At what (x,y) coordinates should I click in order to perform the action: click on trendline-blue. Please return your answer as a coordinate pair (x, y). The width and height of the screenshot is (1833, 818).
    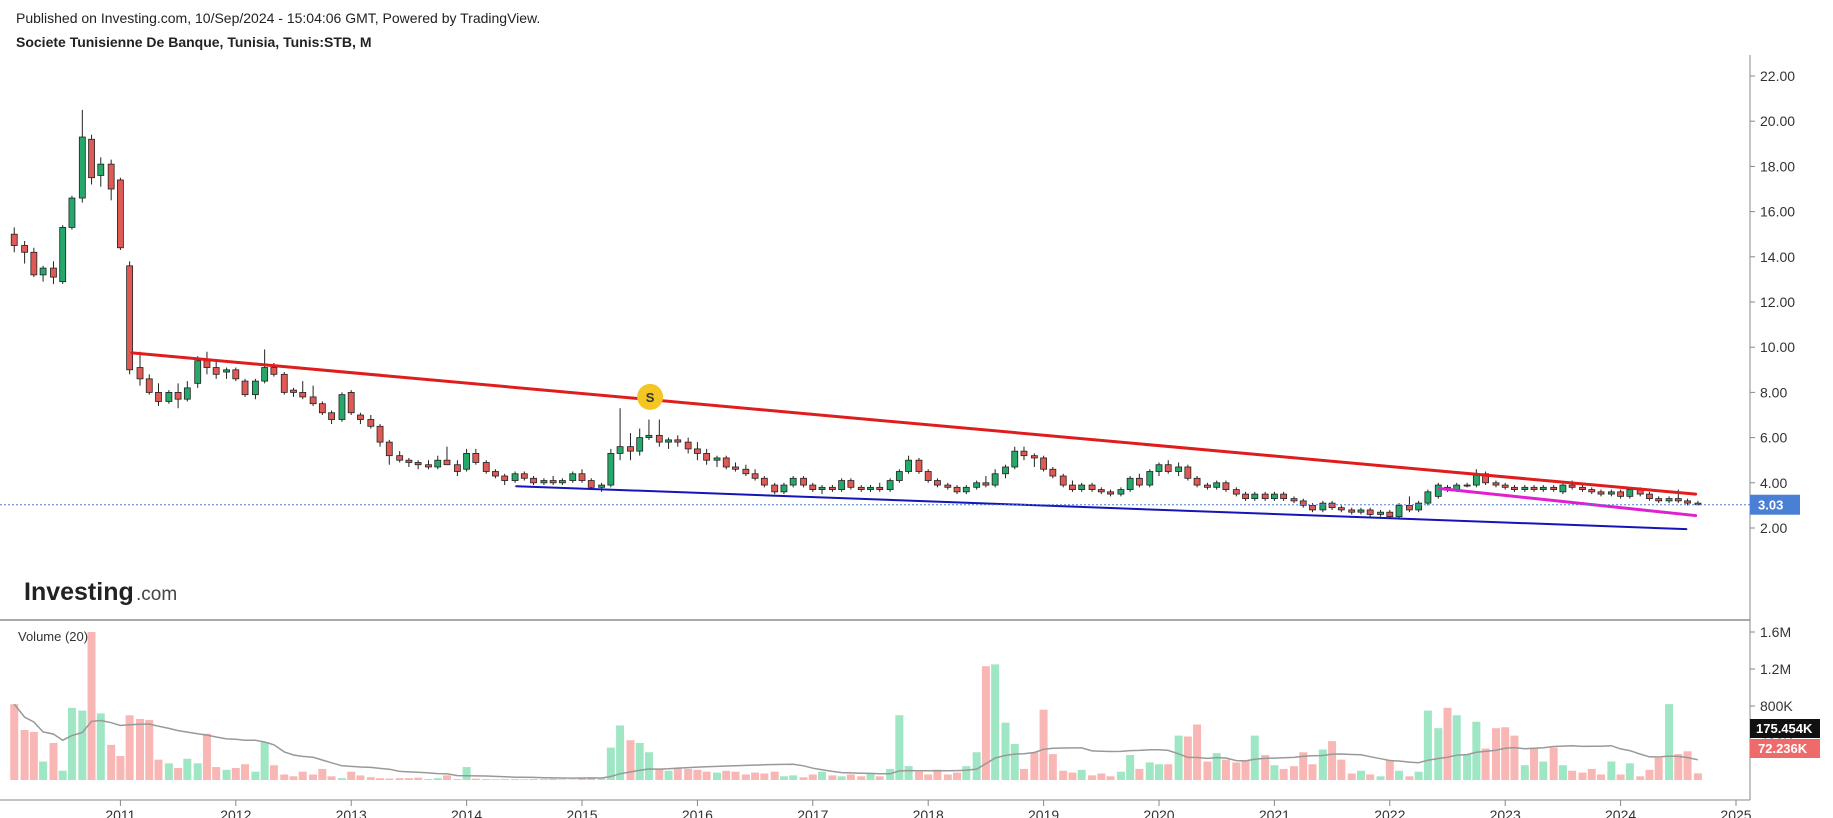
    Looking at the image, I should click on (1101, 508).